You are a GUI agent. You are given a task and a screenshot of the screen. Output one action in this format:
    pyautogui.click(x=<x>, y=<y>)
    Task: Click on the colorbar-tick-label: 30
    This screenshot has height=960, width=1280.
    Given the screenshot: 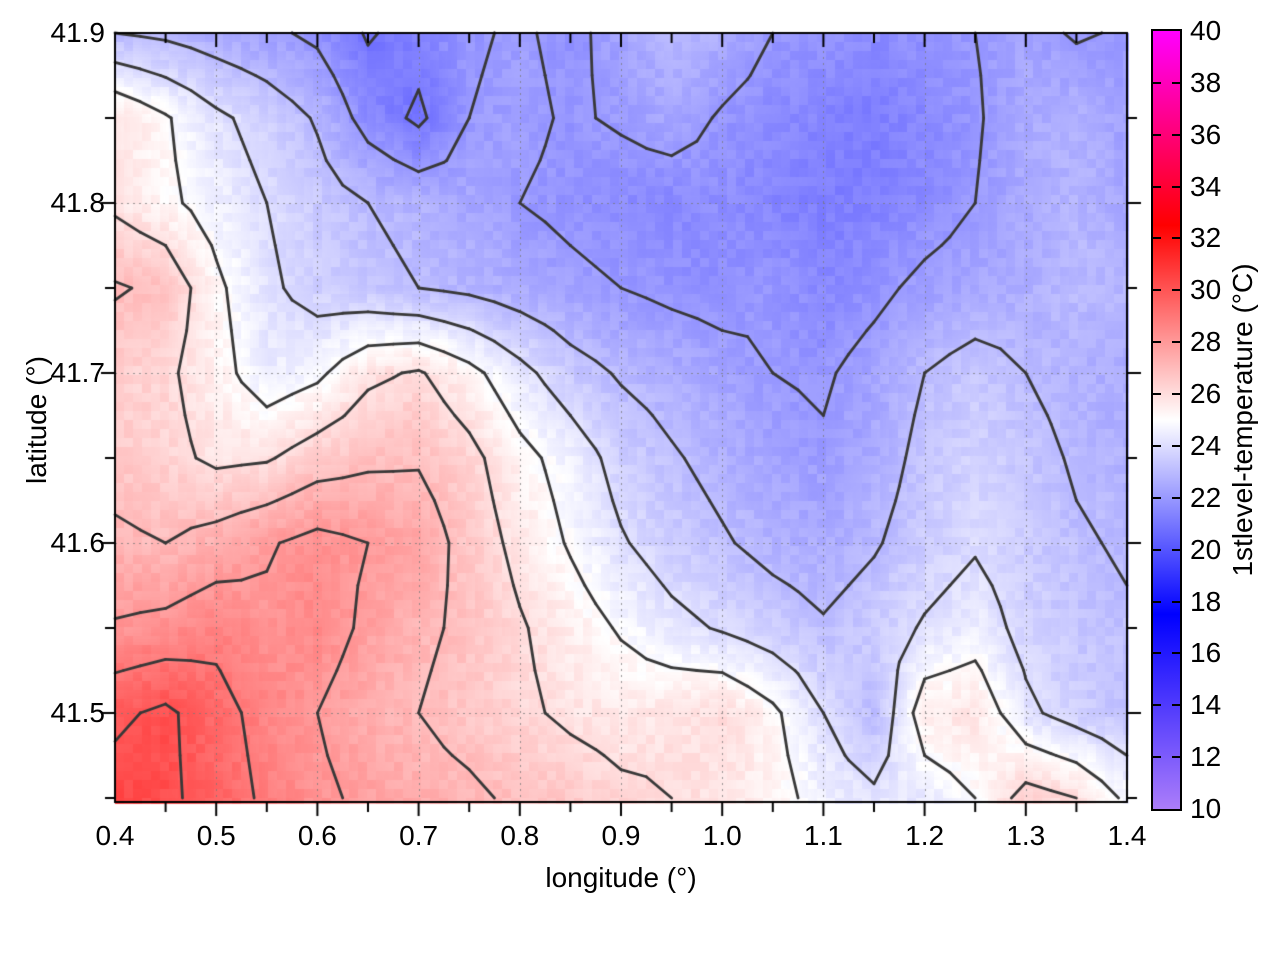 What is the action you would take?
    pyautogui.click(x=1206, y=290)
    